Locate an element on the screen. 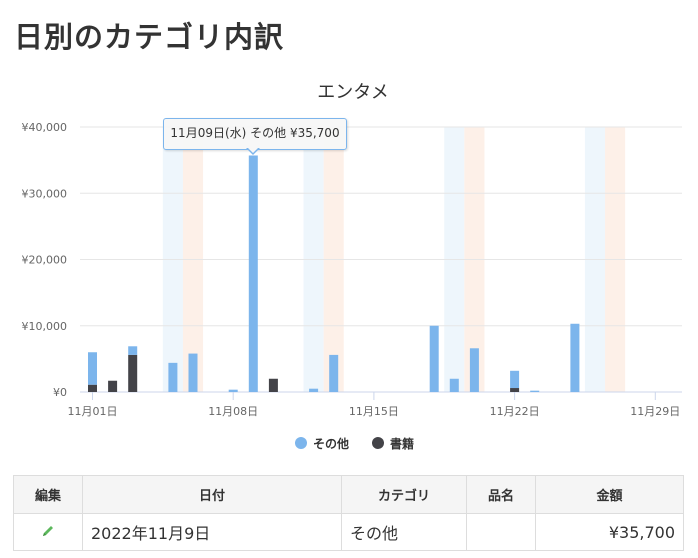  y-tick-label: ¥30,000 is located at coordinates (45, 193).